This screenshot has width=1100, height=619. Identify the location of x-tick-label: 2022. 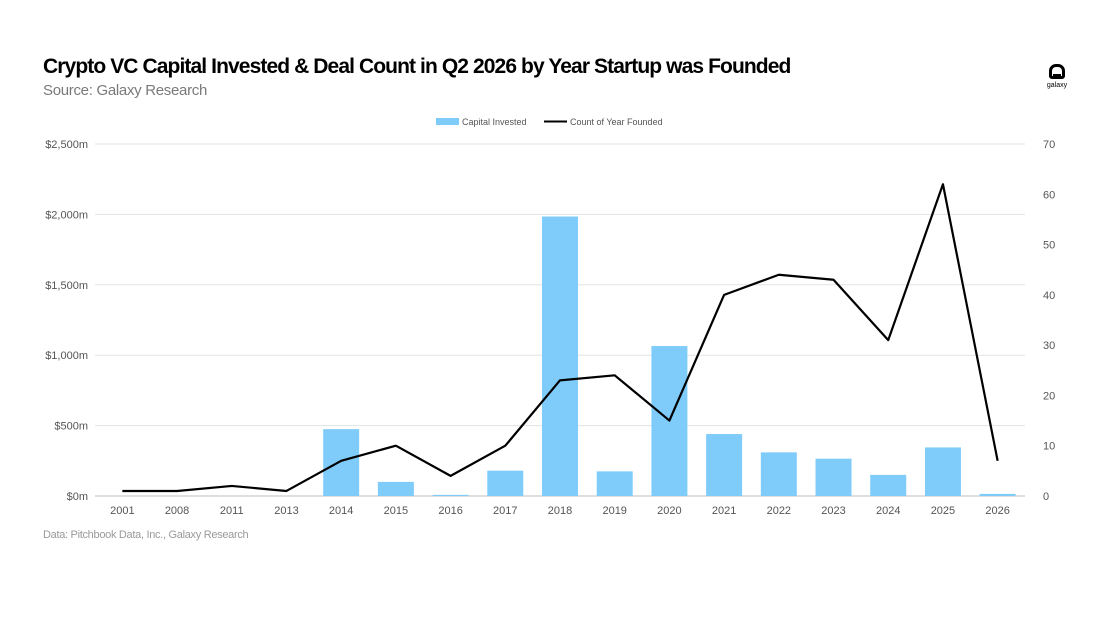
(779, 511).